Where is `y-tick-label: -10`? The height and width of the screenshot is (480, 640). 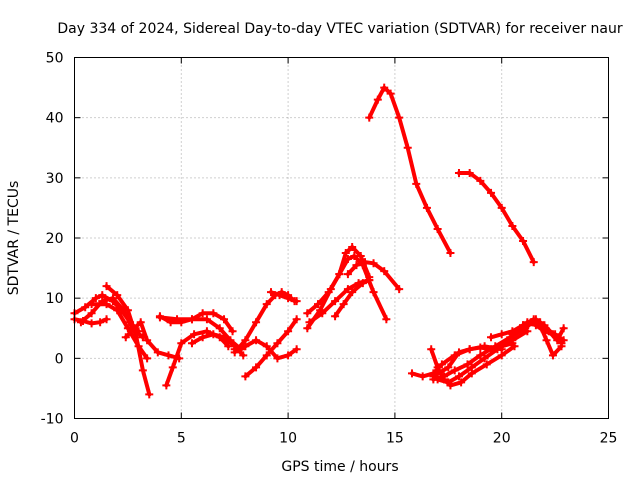 y-tick-label: -10 is located at coordinates (52, 420).